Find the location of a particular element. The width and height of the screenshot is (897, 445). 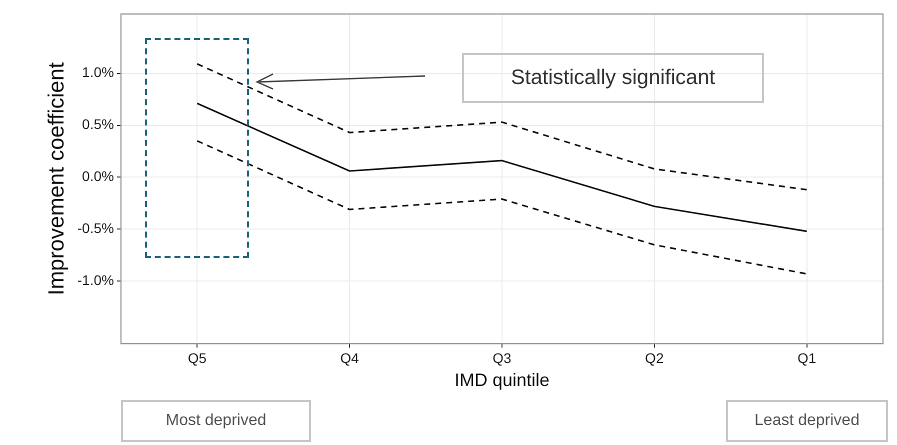

x-tick-label: Q5 is located at coordinates (197, 358).